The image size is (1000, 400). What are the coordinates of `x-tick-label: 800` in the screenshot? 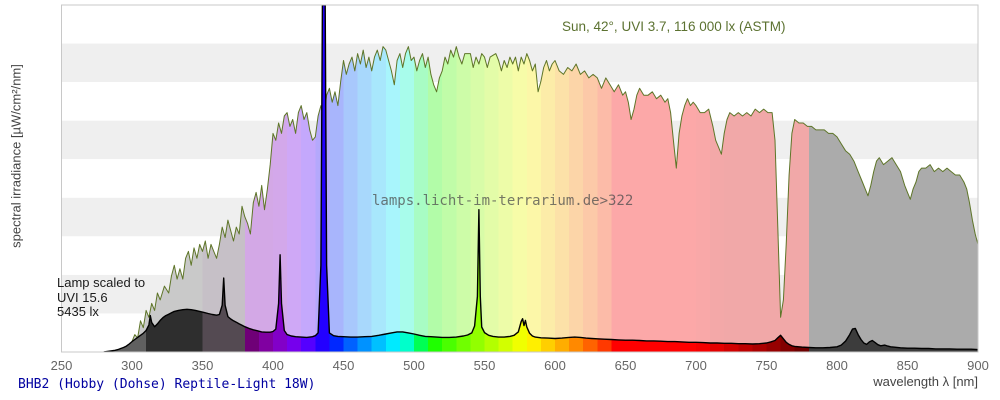 It's located at (837, 365).